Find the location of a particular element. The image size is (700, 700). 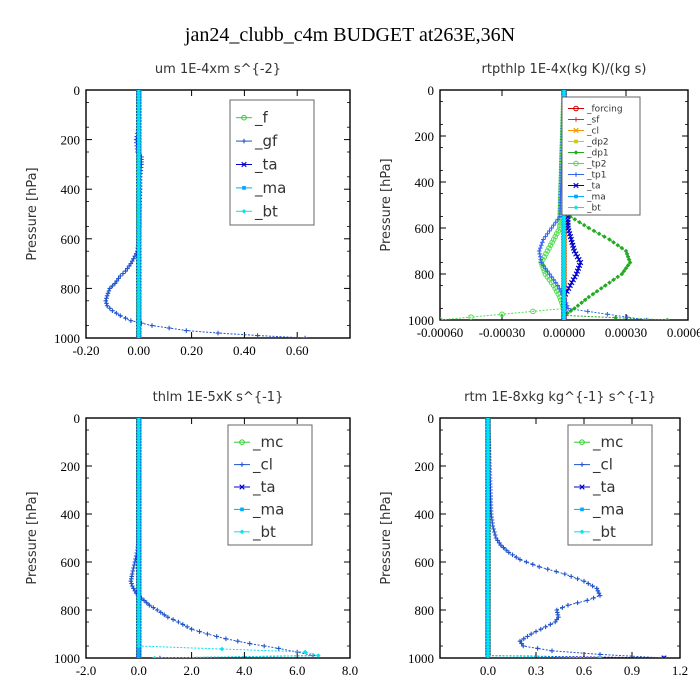

y-tick-label: 600 is located at coordinates (425, 562).